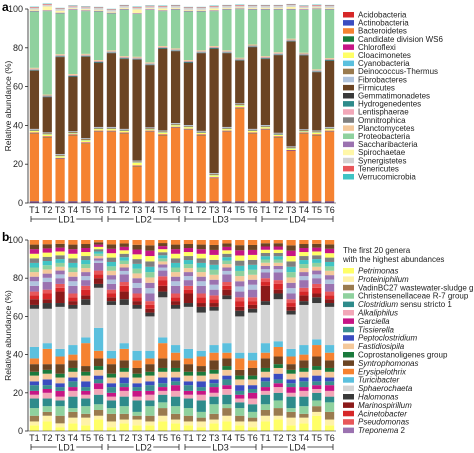 The width and height of the screenshot is (474, 453). I want to click on legend-entry: Tissierella, so click(376, 329).